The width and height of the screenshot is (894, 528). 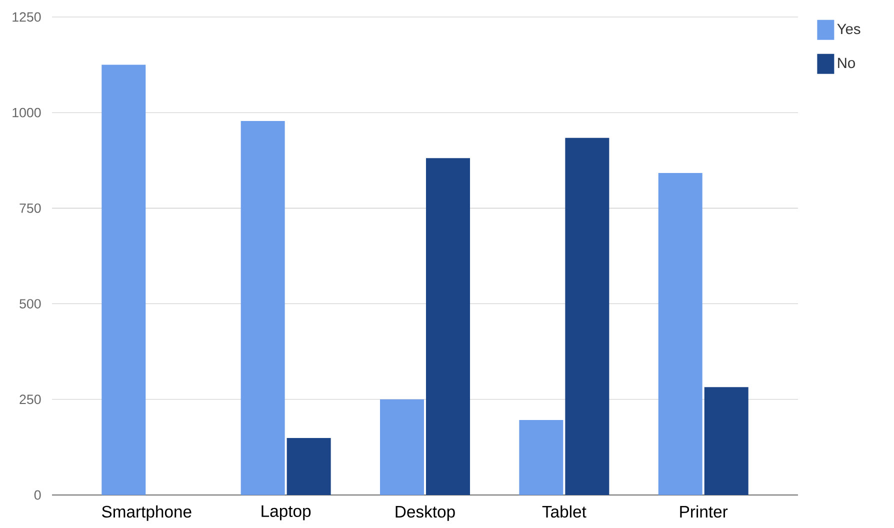 I want to click on x-tick-label: Desktop, so click(x=425, y=513).